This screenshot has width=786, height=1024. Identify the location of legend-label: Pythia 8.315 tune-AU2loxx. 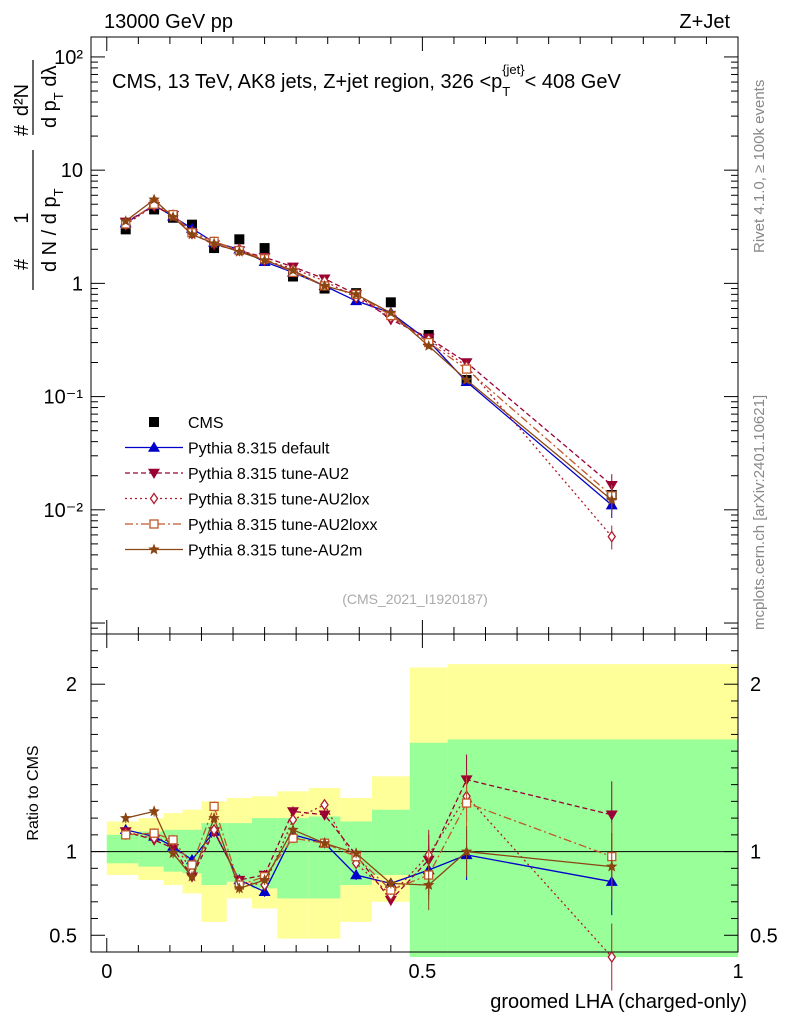
(282, 525).